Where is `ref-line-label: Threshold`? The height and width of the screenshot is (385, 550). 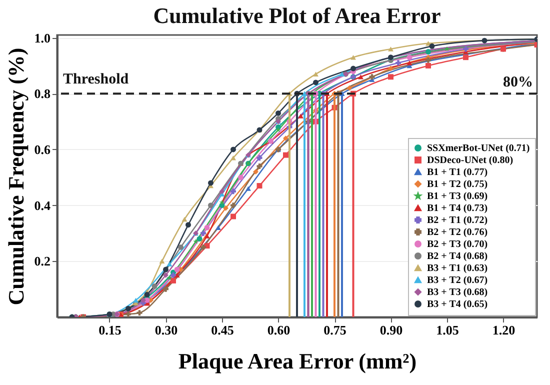
ref-line-label: Threshold is located at coordinates (96, 80).